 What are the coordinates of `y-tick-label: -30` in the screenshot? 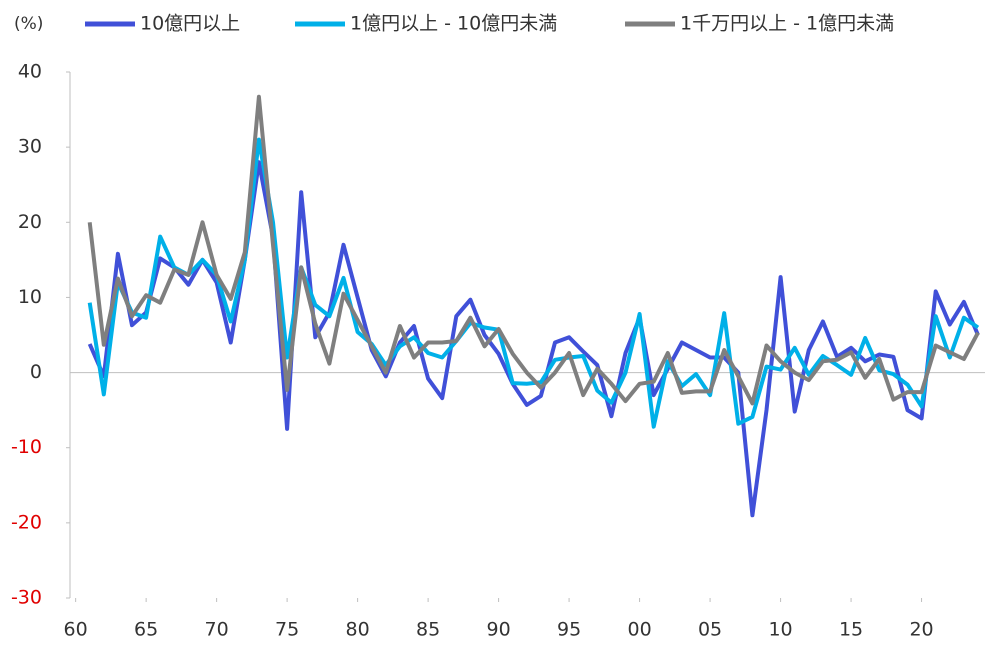 It's located at (26, 598).